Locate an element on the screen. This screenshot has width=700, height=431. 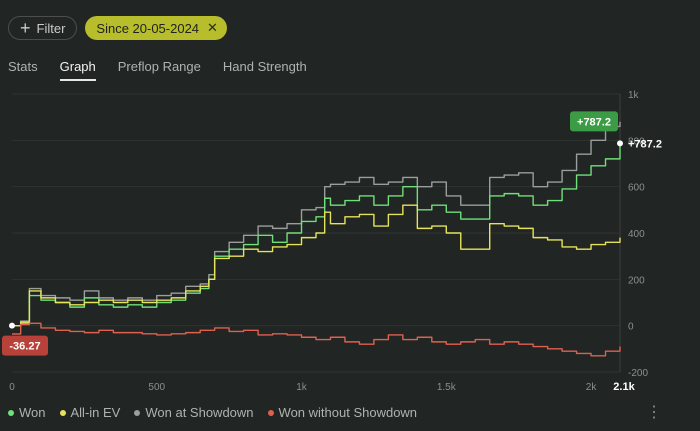
plus-icon: + is located at coordinates (25, 28).